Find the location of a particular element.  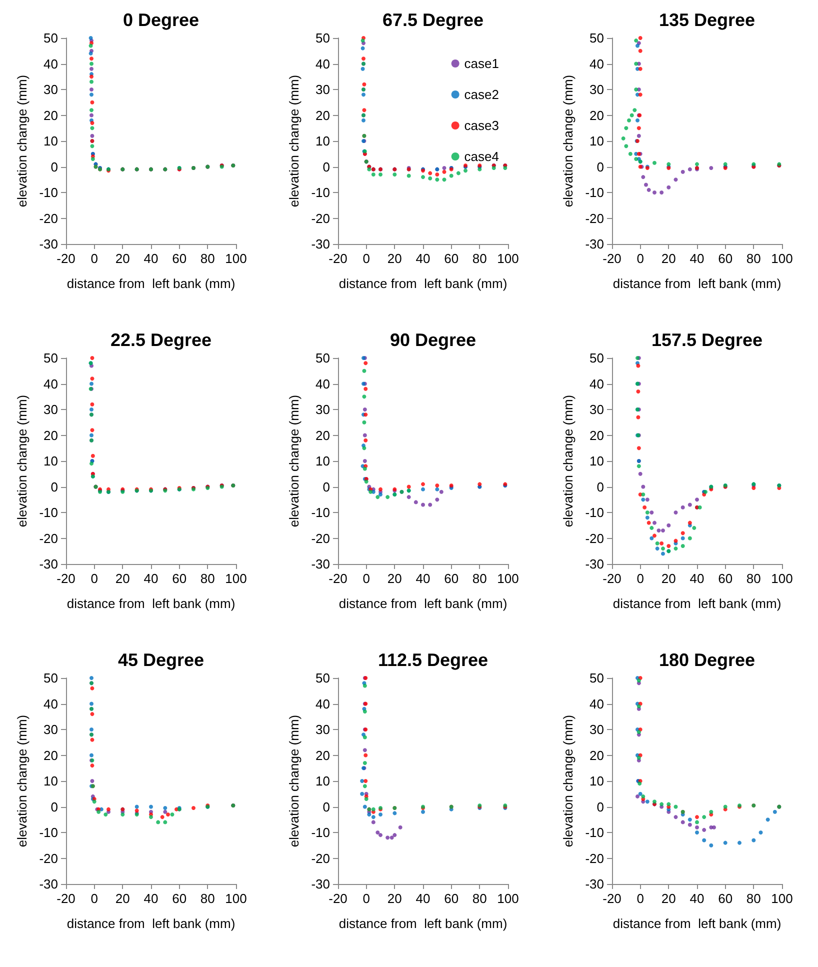

legend-label: case2 is located at coordinates (482, 94).